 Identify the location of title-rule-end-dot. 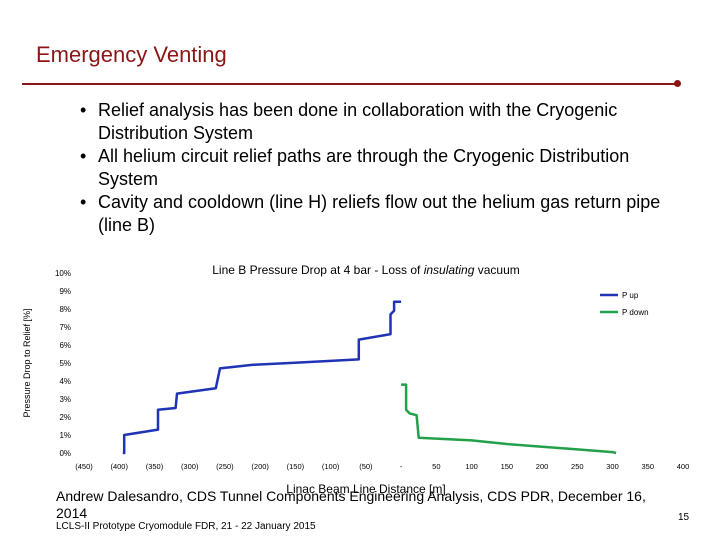
(677, 83).